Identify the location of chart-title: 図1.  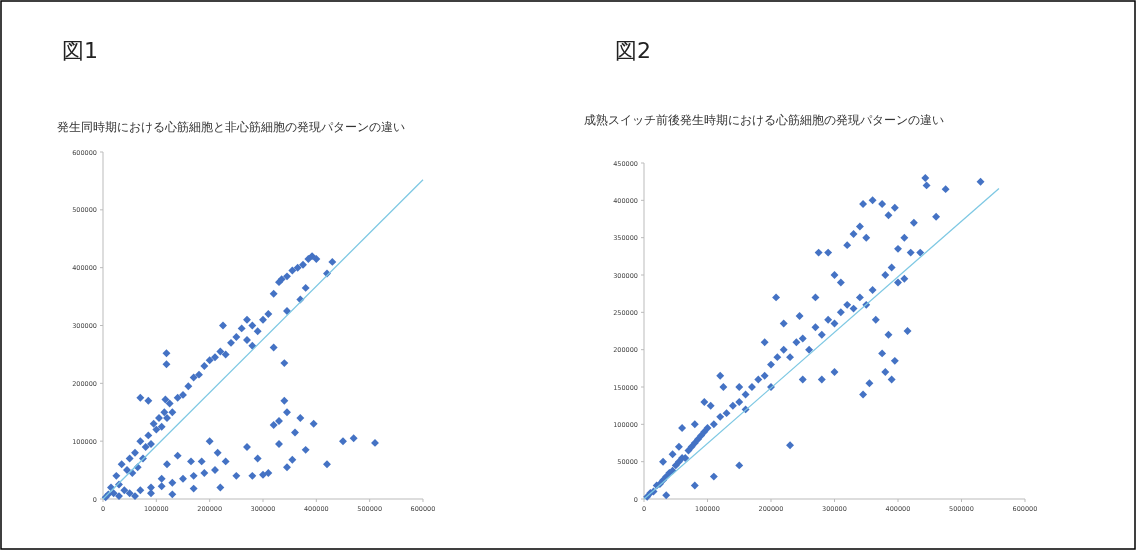
(80, 50).